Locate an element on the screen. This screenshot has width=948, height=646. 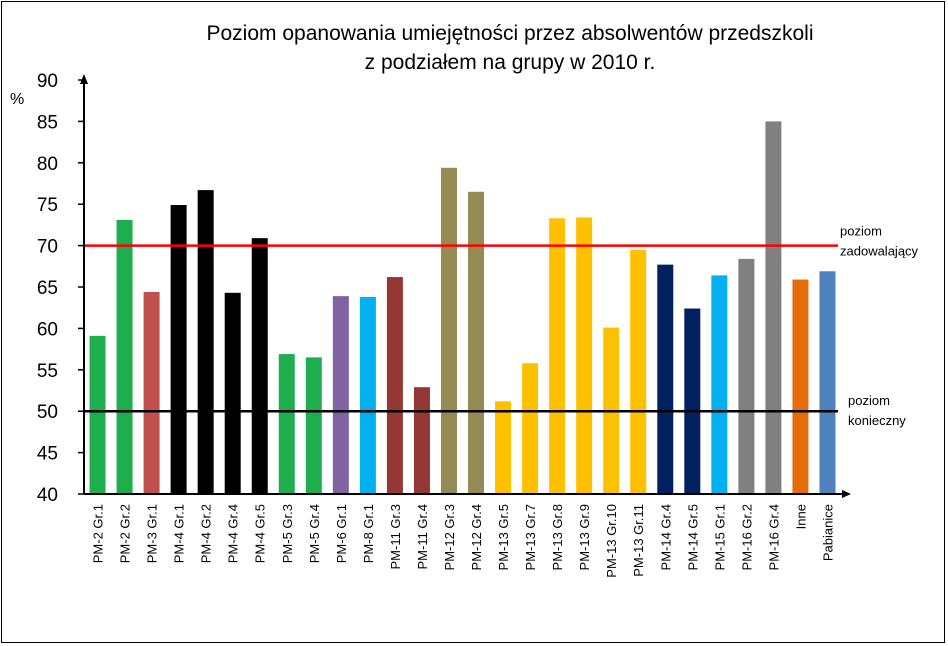
x-tick-label: PM-15 Gr.1 is located at coordinates (719, 537).